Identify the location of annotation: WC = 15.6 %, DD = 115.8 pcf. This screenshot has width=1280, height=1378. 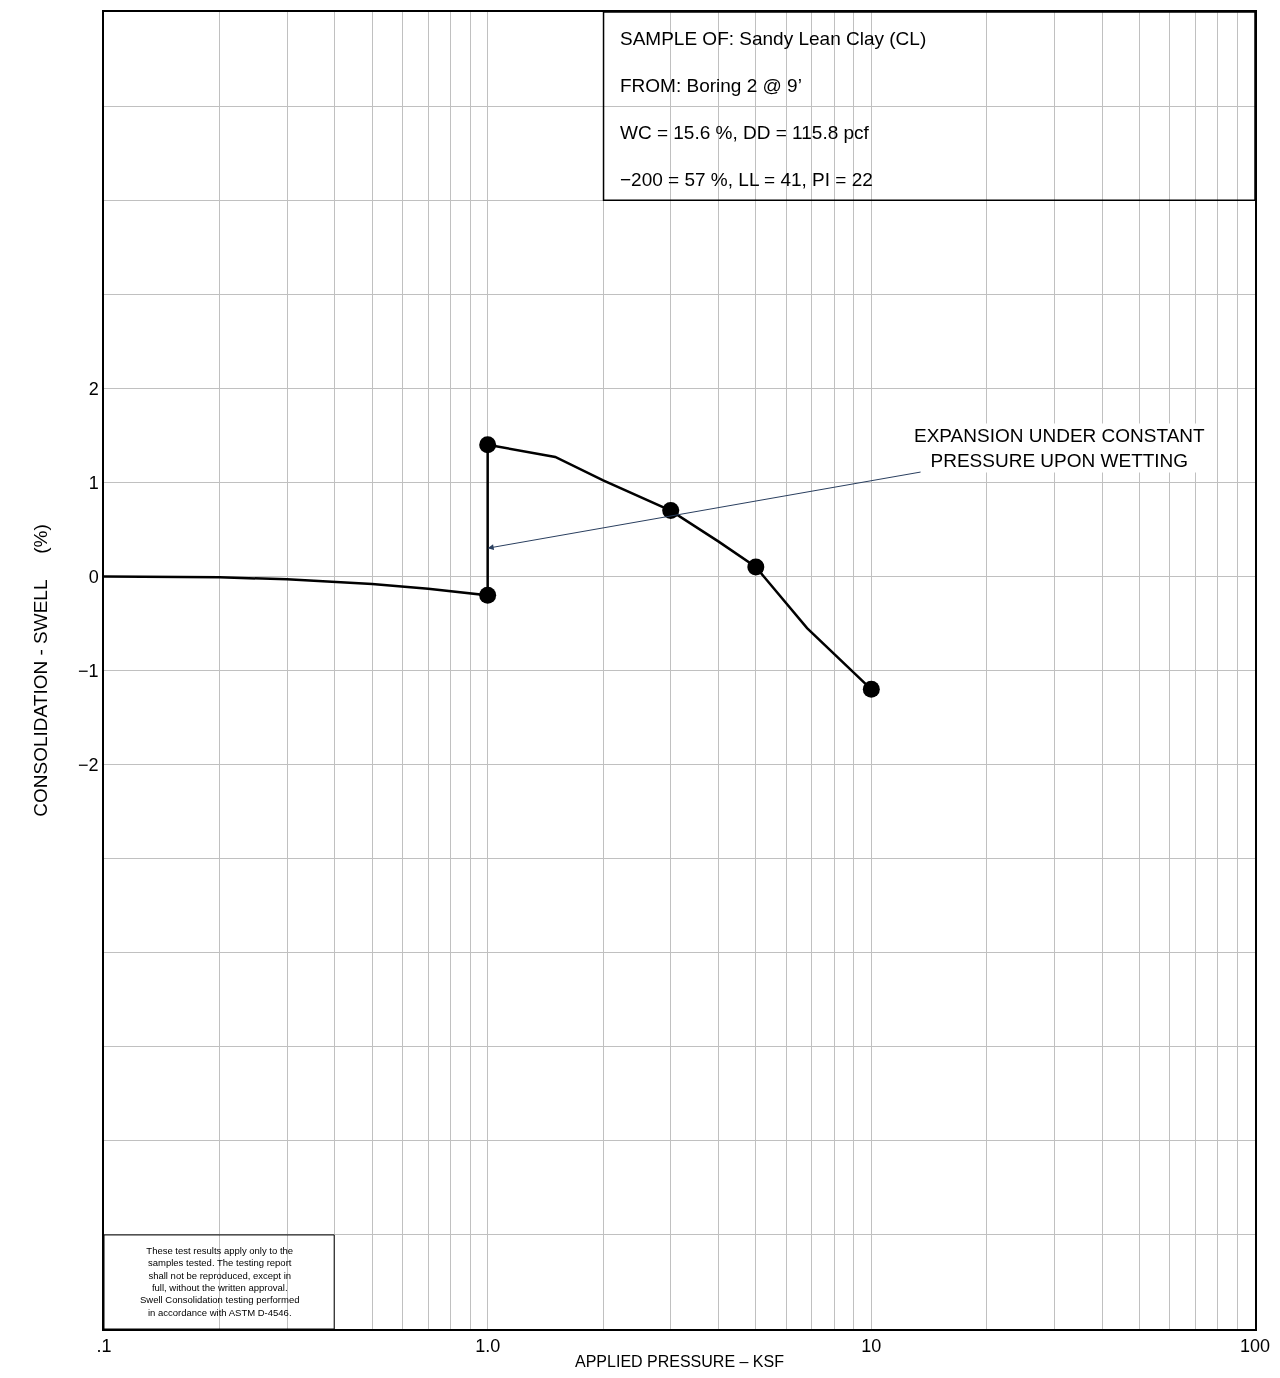
(745, 132).